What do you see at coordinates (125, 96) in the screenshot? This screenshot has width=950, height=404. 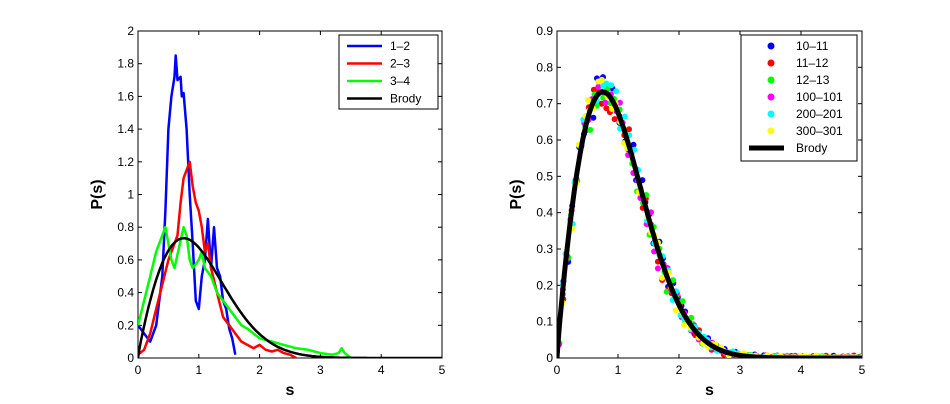 I see `y-tick-label: 1.6` at bounding box center [125, 96].